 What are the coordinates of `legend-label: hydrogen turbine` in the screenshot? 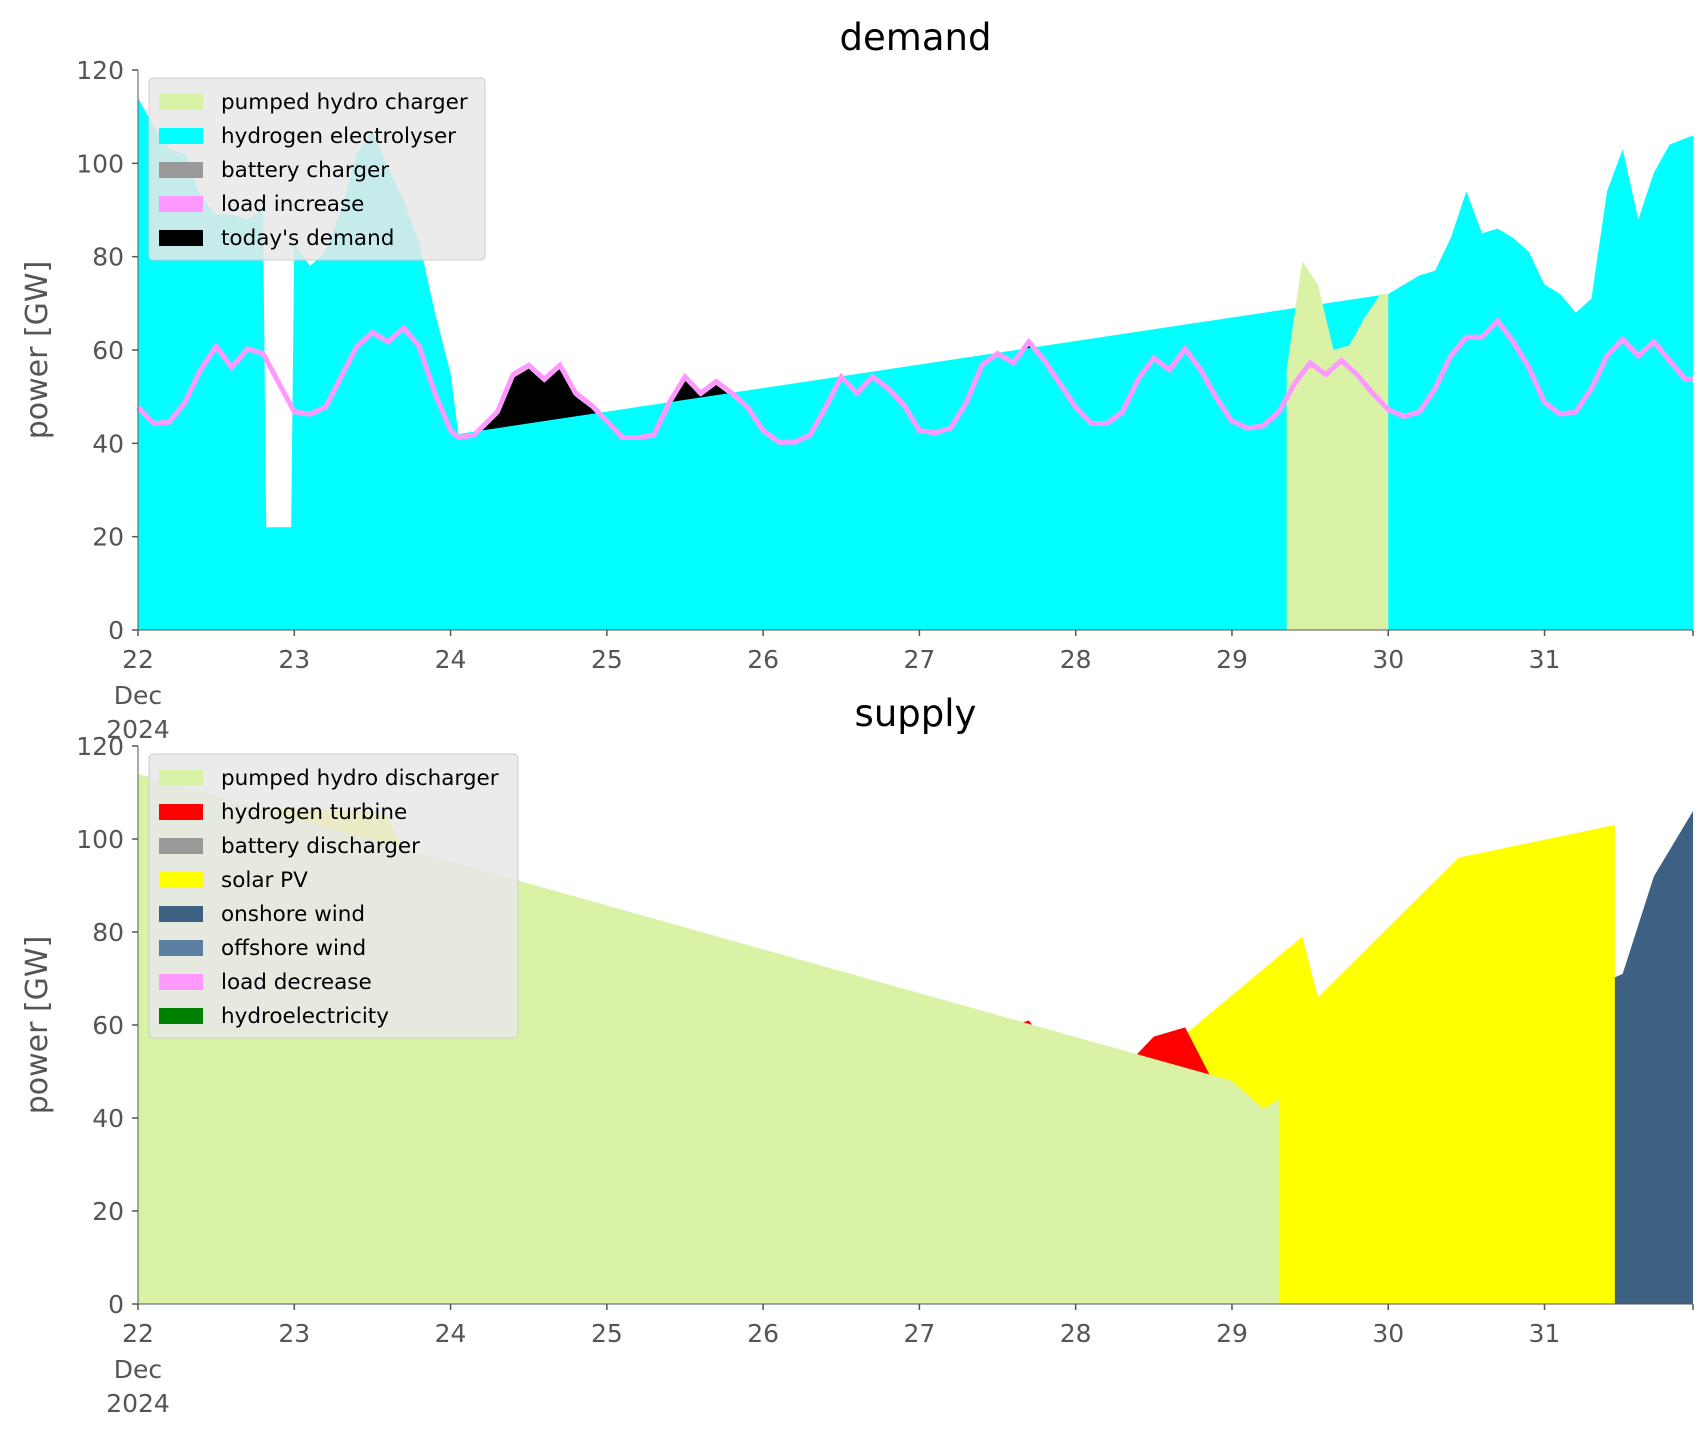 It's located at (314, 812).